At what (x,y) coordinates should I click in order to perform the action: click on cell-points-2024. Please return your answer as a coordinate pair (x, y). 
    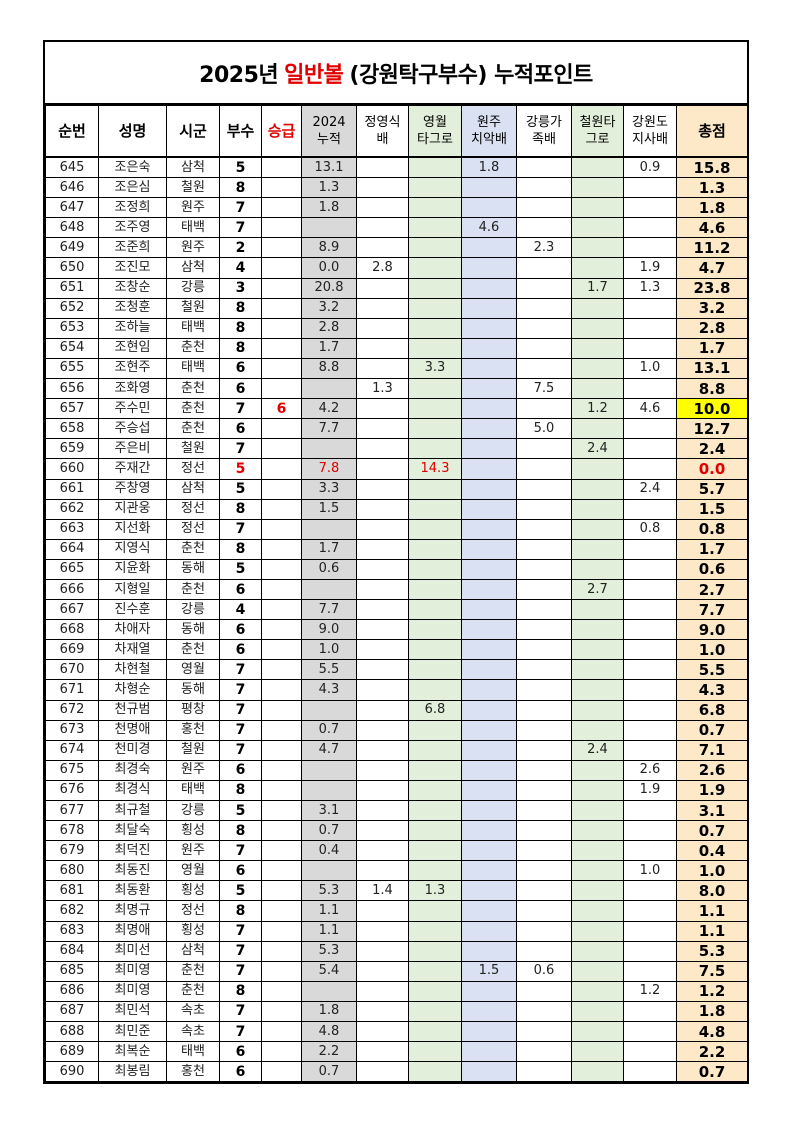
    Looking at the image, I should click on (329, 991).